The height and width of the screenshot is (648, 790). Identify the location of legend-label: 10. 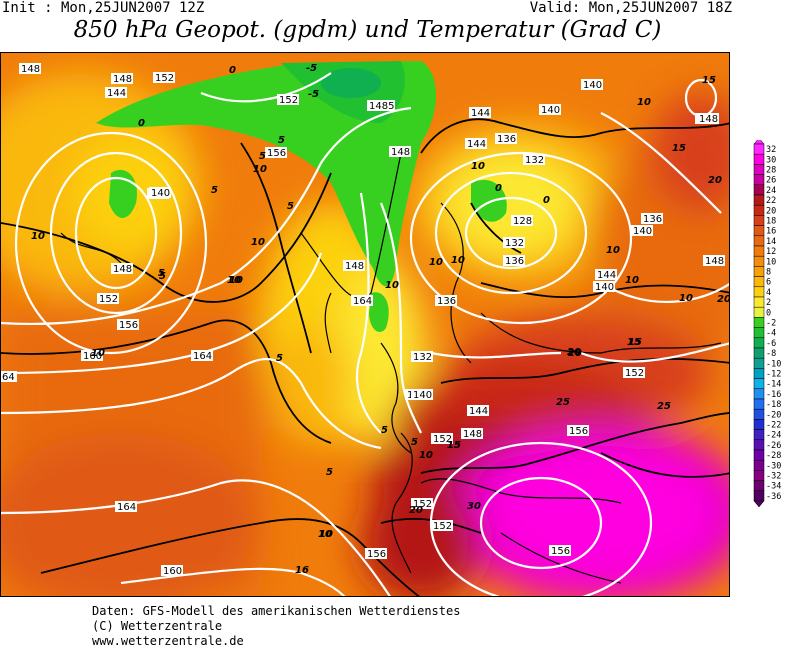
(771, 262).